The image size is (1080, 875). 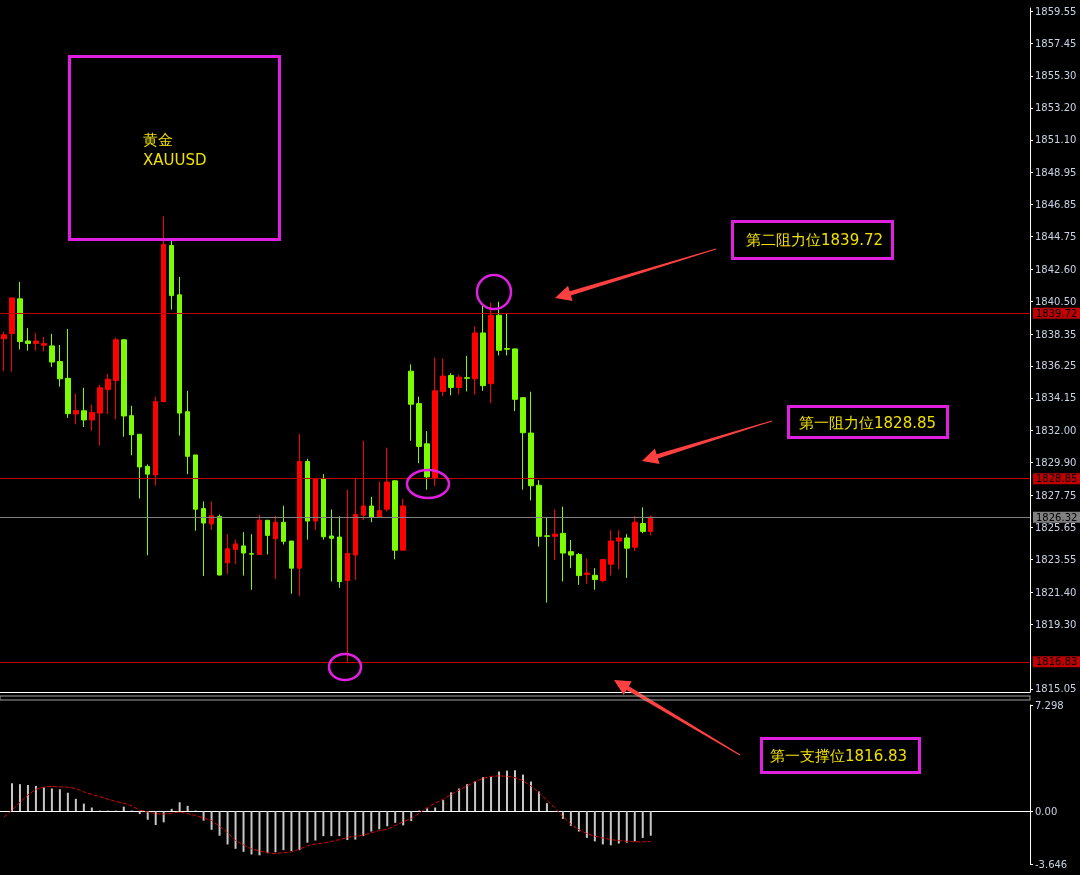 What do you see at coordinates (1056, 269) in the screenshot?
I see `y-tick-label: 1842.60` at bounding box center [1056, 269].